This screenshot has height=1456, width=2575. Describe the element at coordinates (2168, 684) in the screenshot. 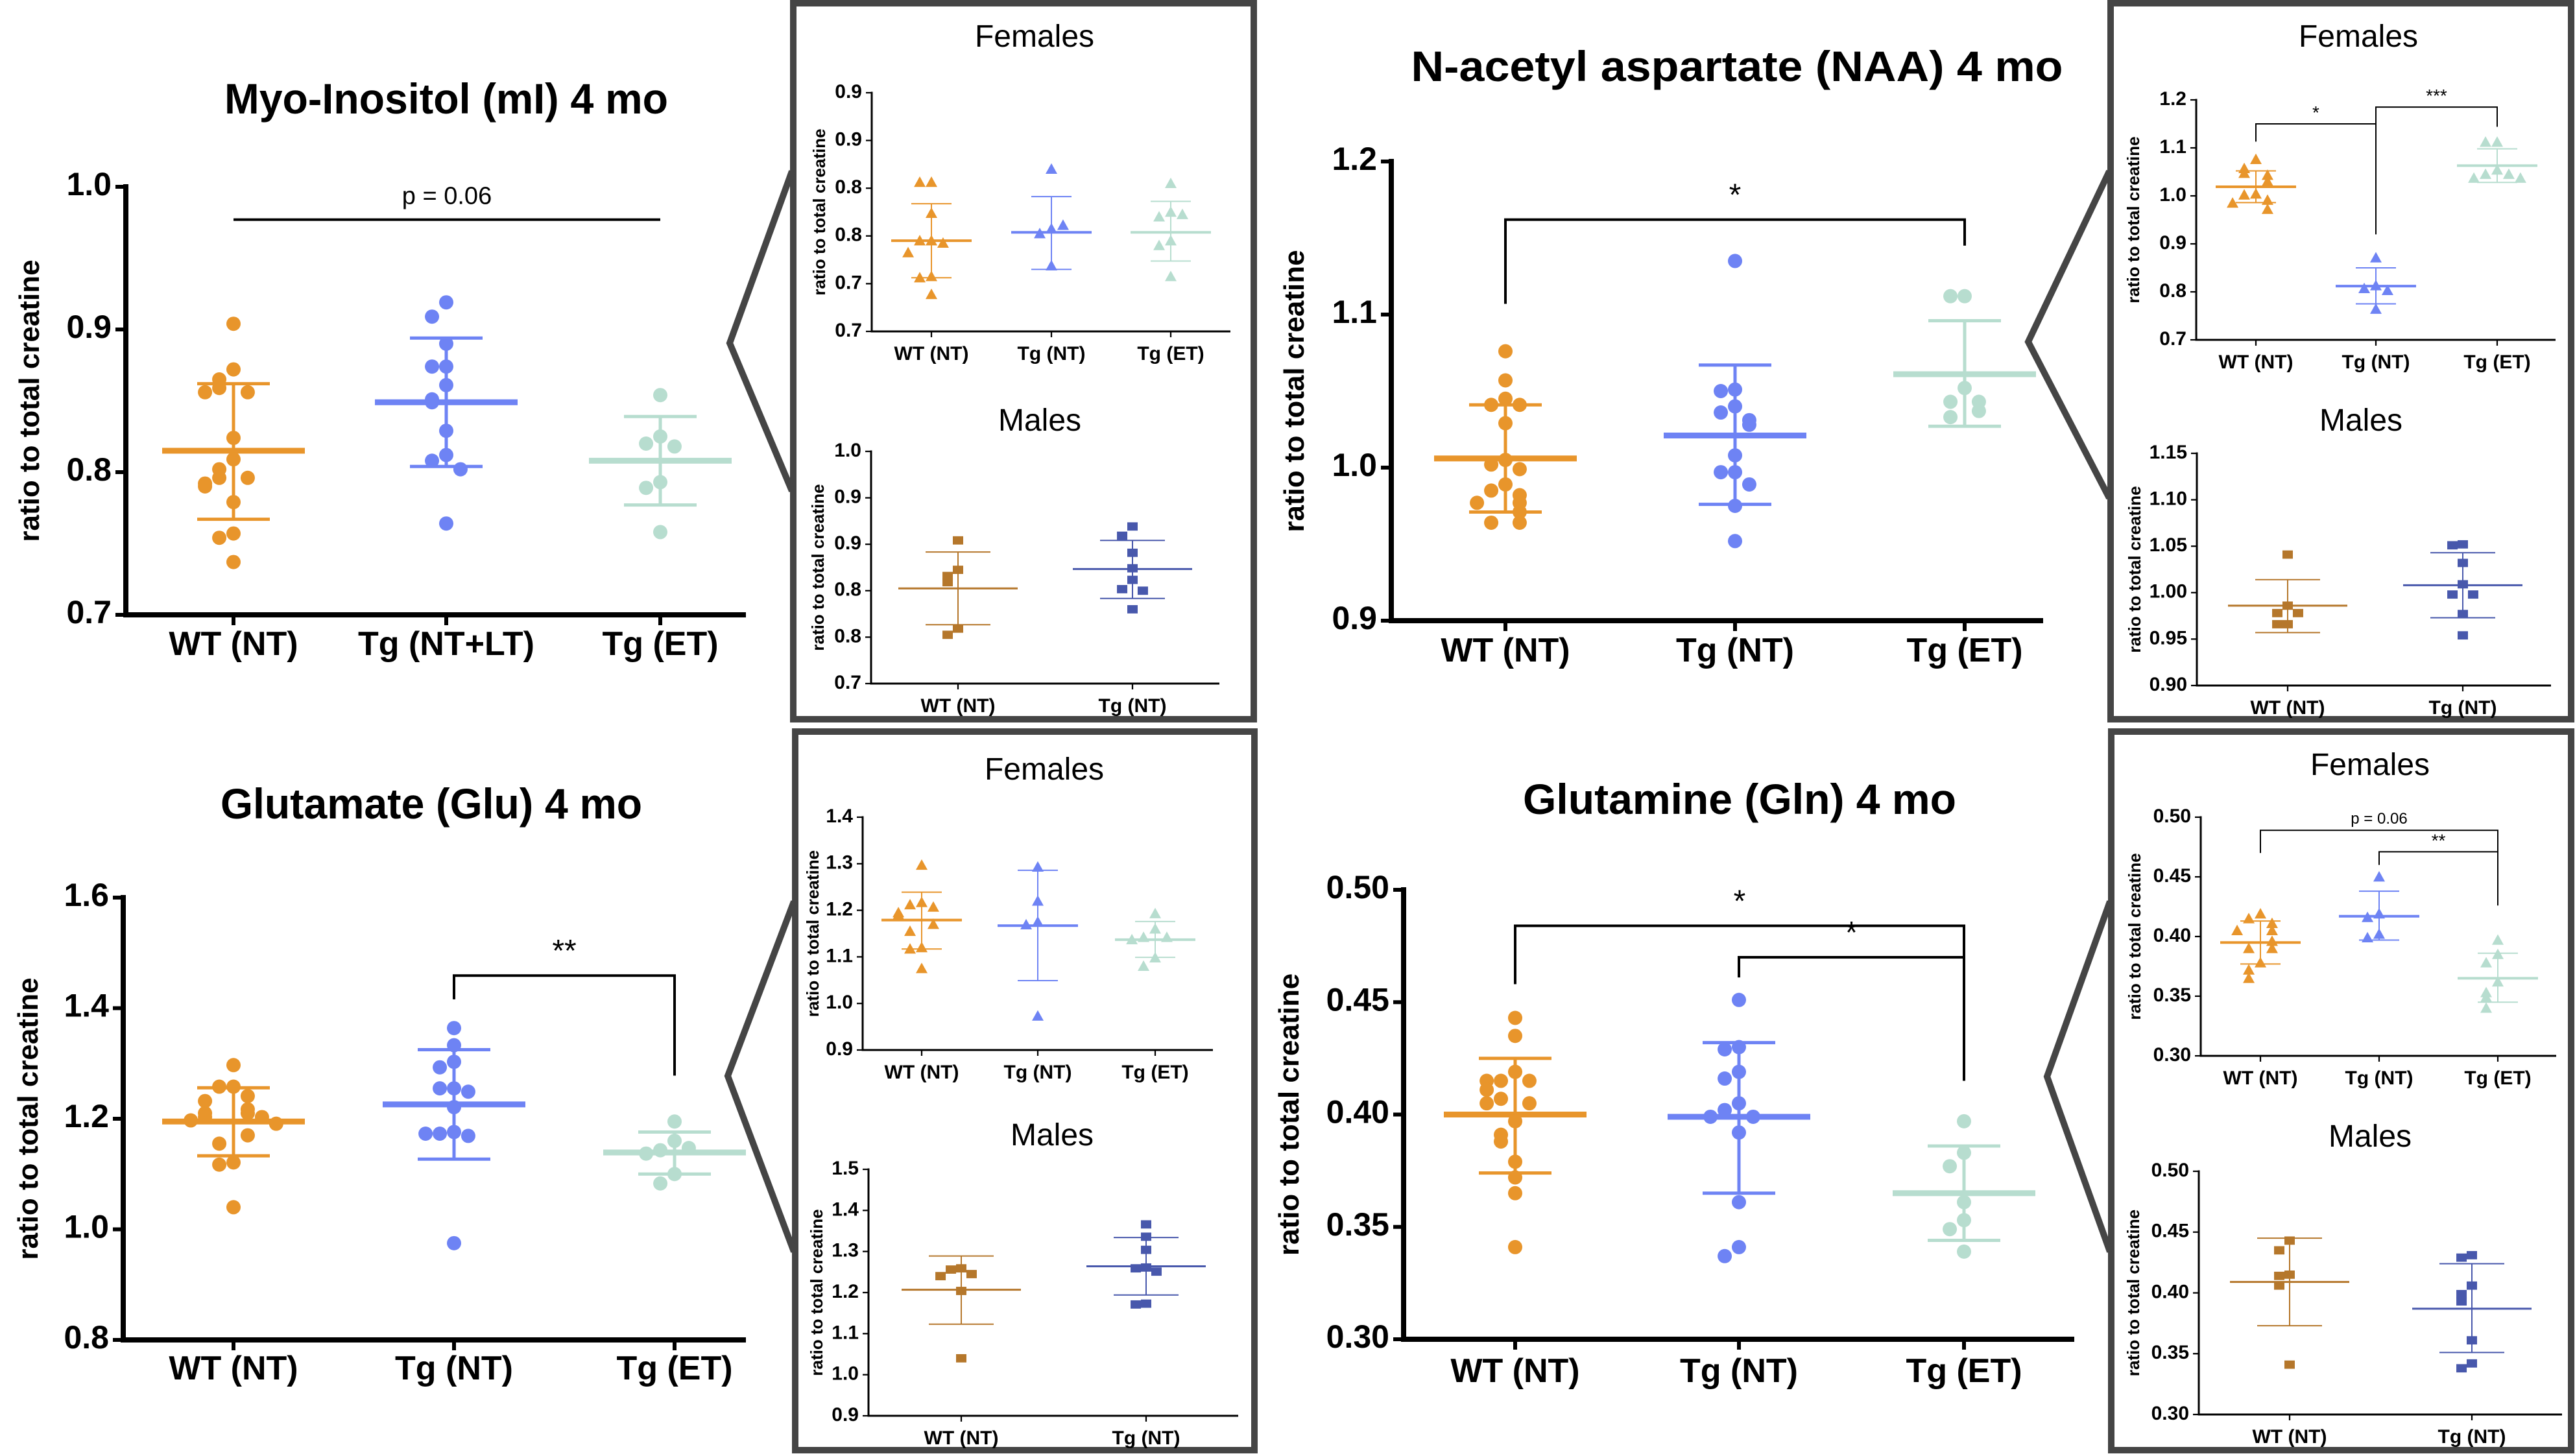

I see `y-tick-label: 0.90` at that location.